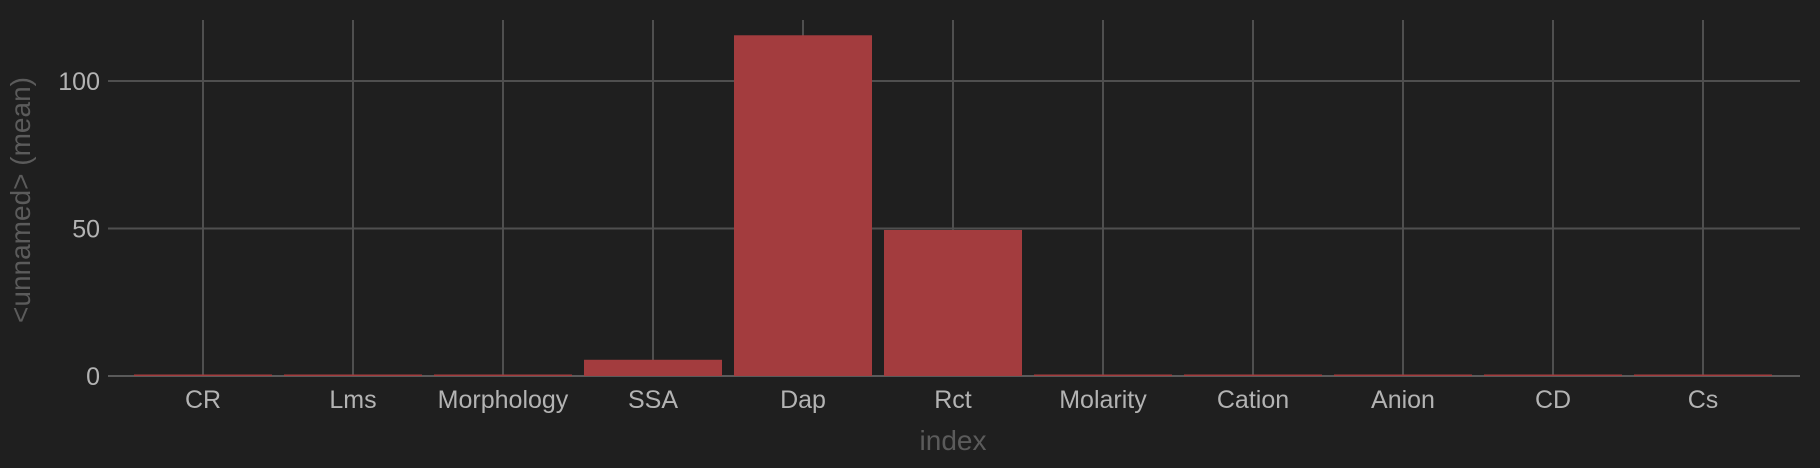 This screenshot has width=1820, height=468. I want to click on bar-cr, so click(203, 375).